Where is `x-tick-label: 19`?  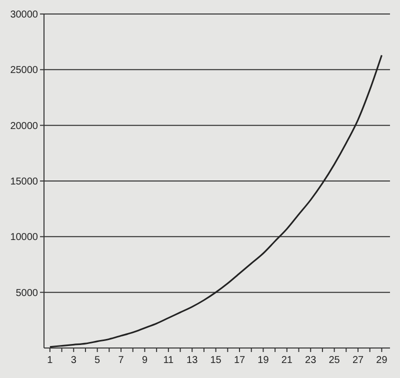
x-tick-label: 19 is located at coordinates (264, 360).